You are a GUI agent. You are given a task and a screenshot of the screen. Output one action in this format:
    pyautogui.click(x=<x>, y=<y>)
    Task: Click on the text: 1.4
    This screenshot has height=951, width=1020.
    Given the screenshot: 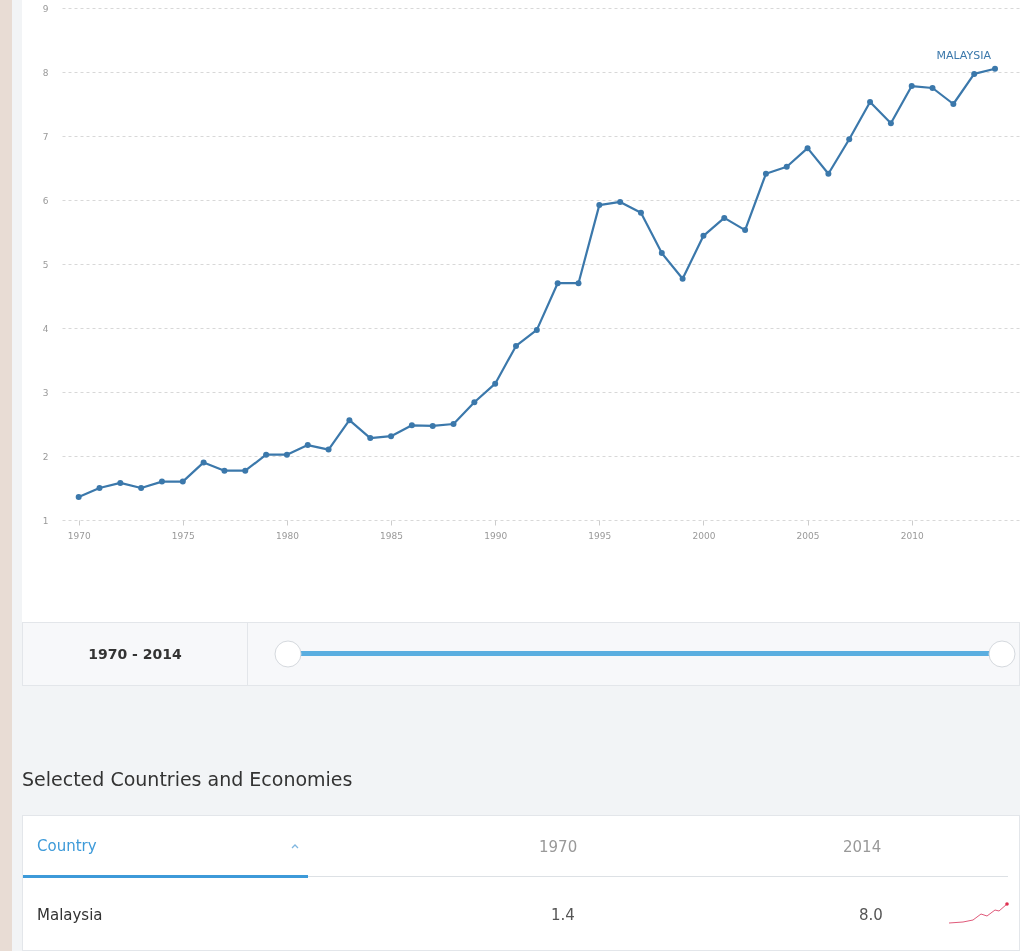 What is the action you would take?
    pyautogui.click(x=563, y=915)
    